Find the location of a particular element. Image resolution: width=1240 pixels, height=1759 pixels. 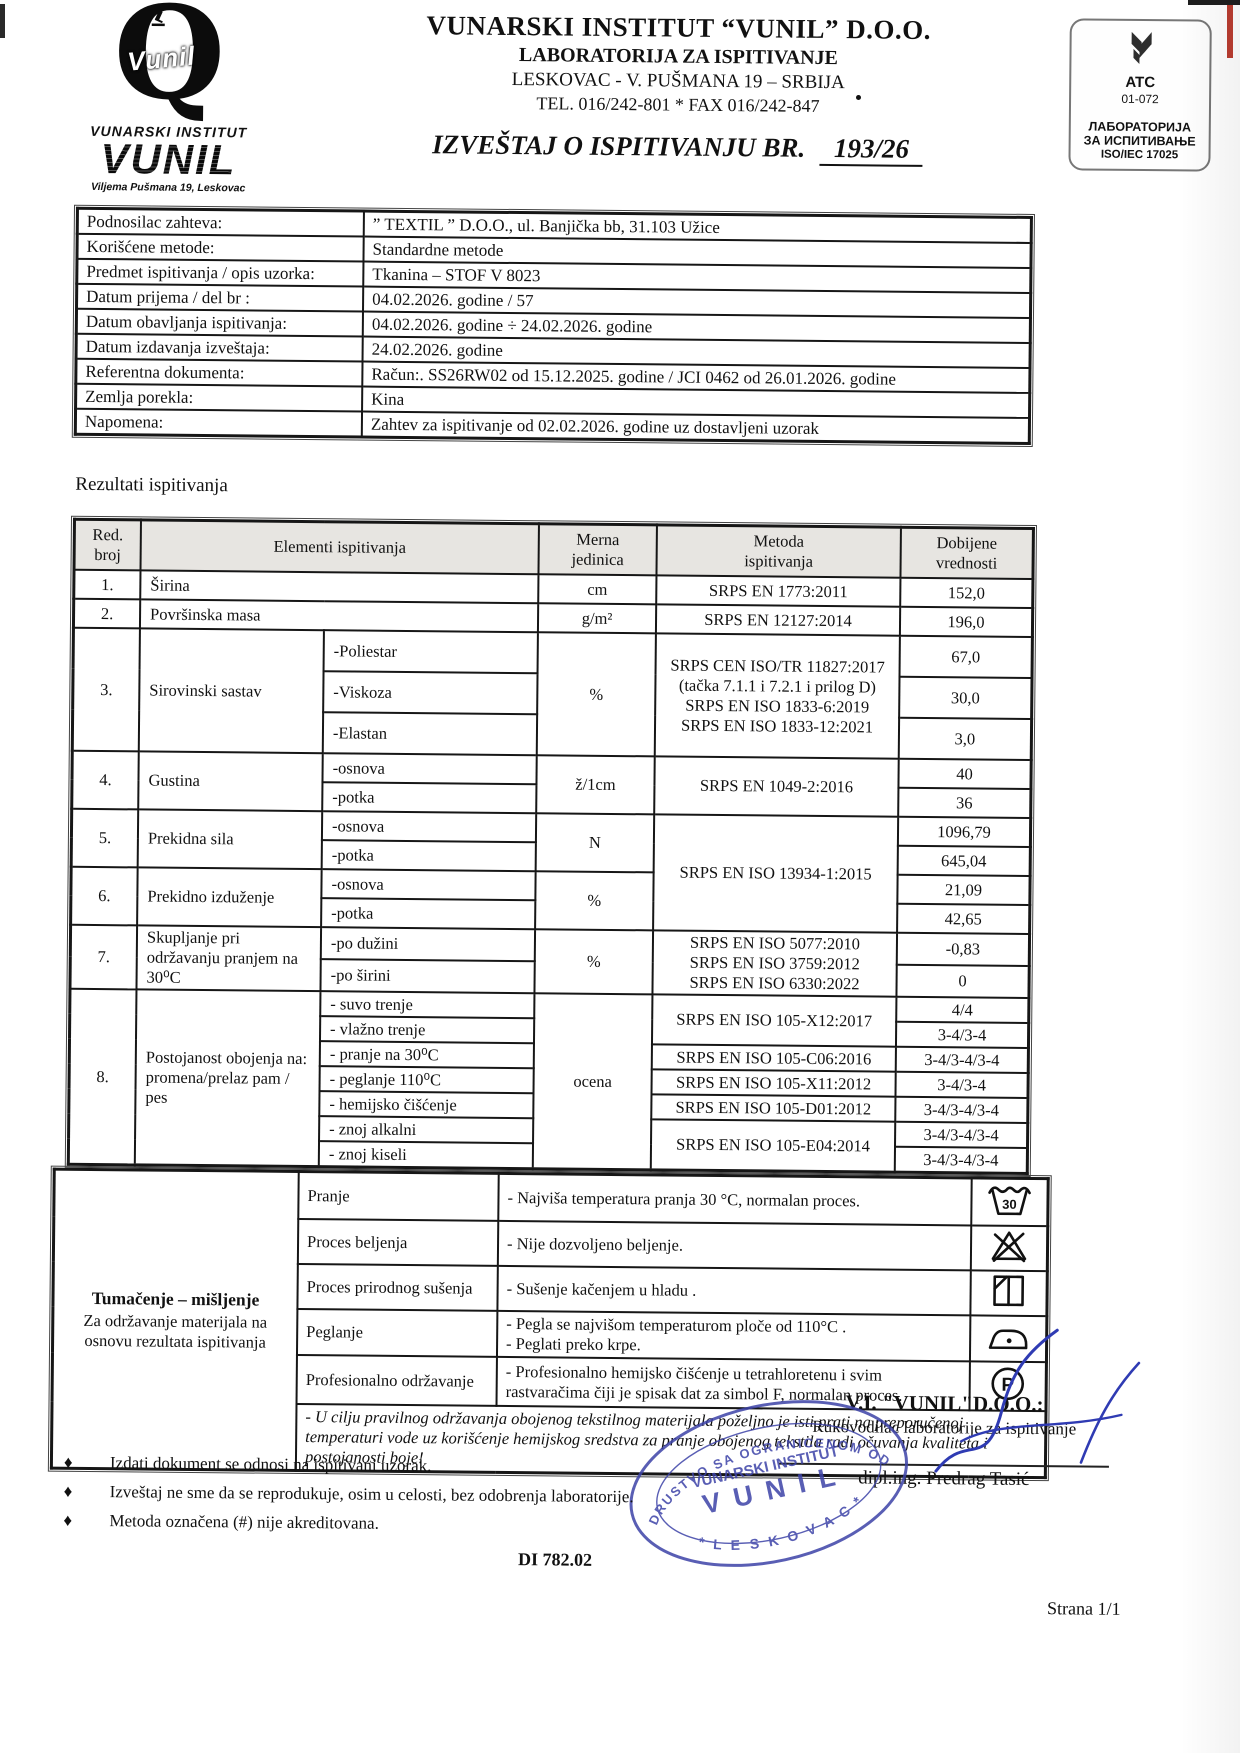

value: -0,83 is located at coordinates (963, 949).